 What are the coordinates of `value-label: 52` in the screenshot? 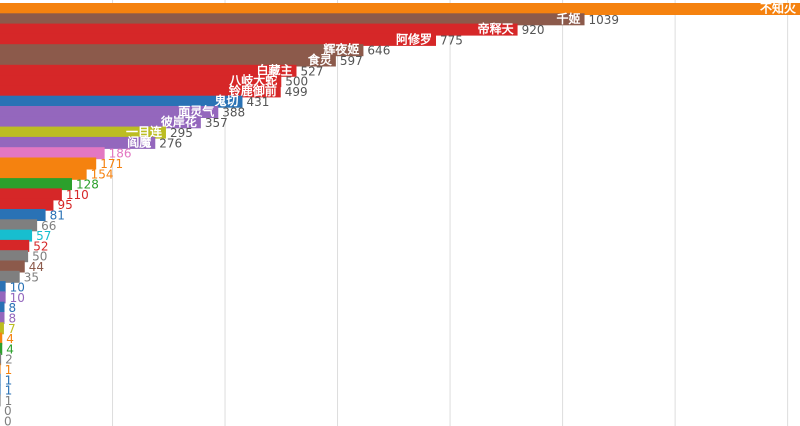 It's located at (40, 246).